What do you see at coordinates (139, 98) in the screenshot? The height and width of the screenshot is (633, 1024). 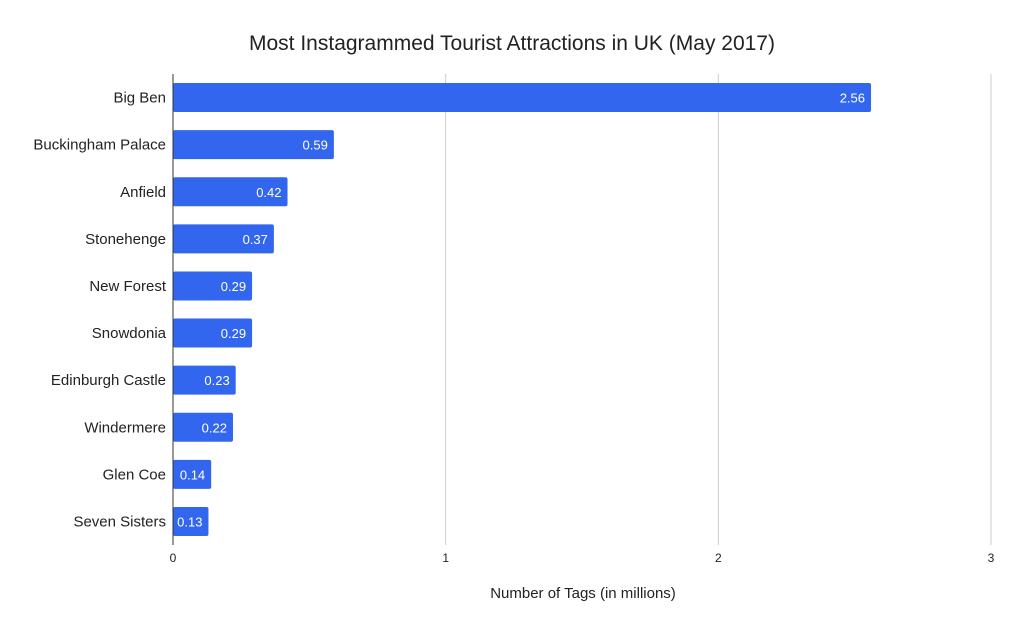 I see `category-label: Big Ben` at bounding box center [139, 98].